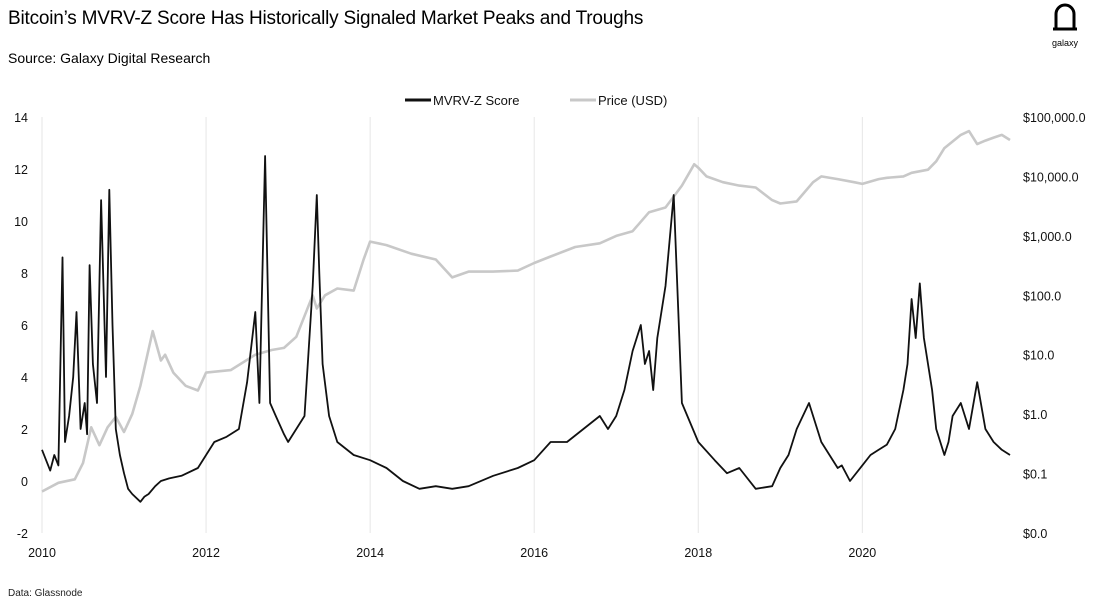  What do you see at coordinates (45, 593) in the screenshot?
I see `data-footnote: Data: Glassnode` at bounding box center [45, 593].